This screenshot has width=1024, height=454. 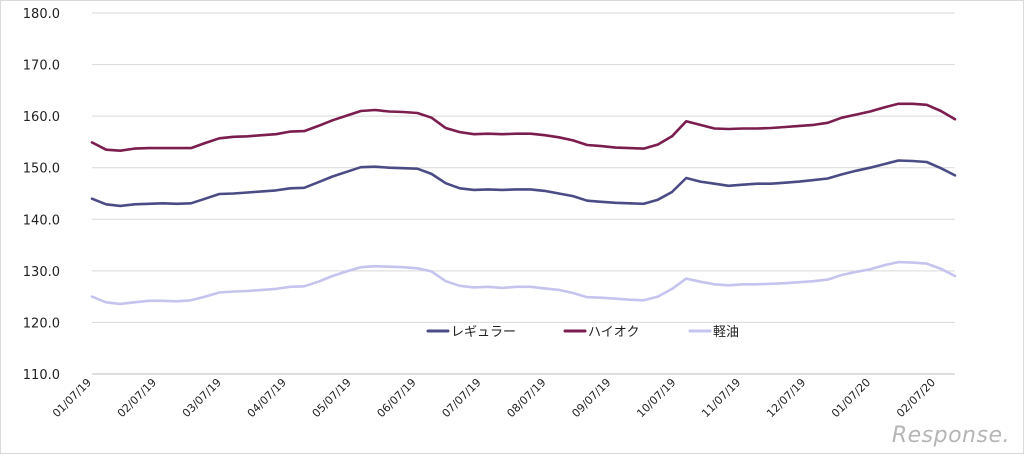 What do you see at coordinates (721, 398) in the screenshot?
I see `x-tick-label: 11/07/19` at bounding box center [721, 398].